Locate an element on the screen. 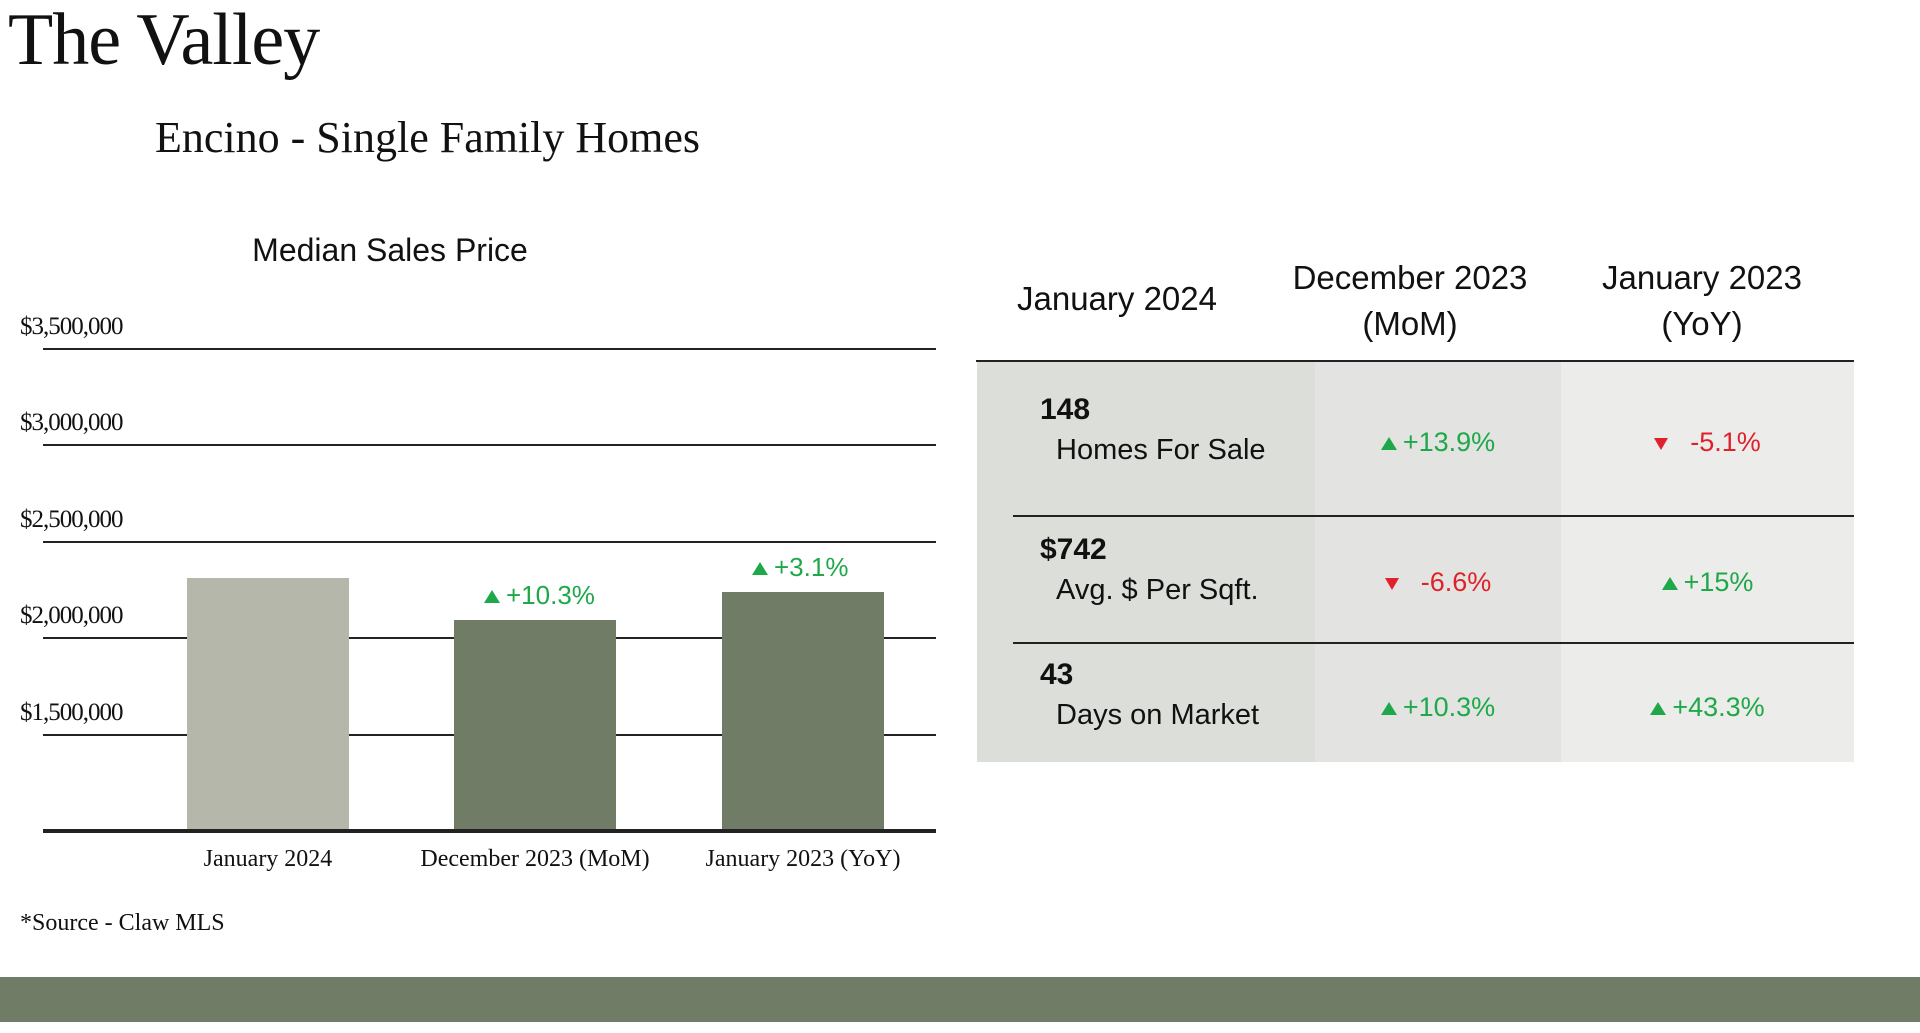 The image size is (1920, 1033). column-bg-current is located at coordinates (1146, 562).